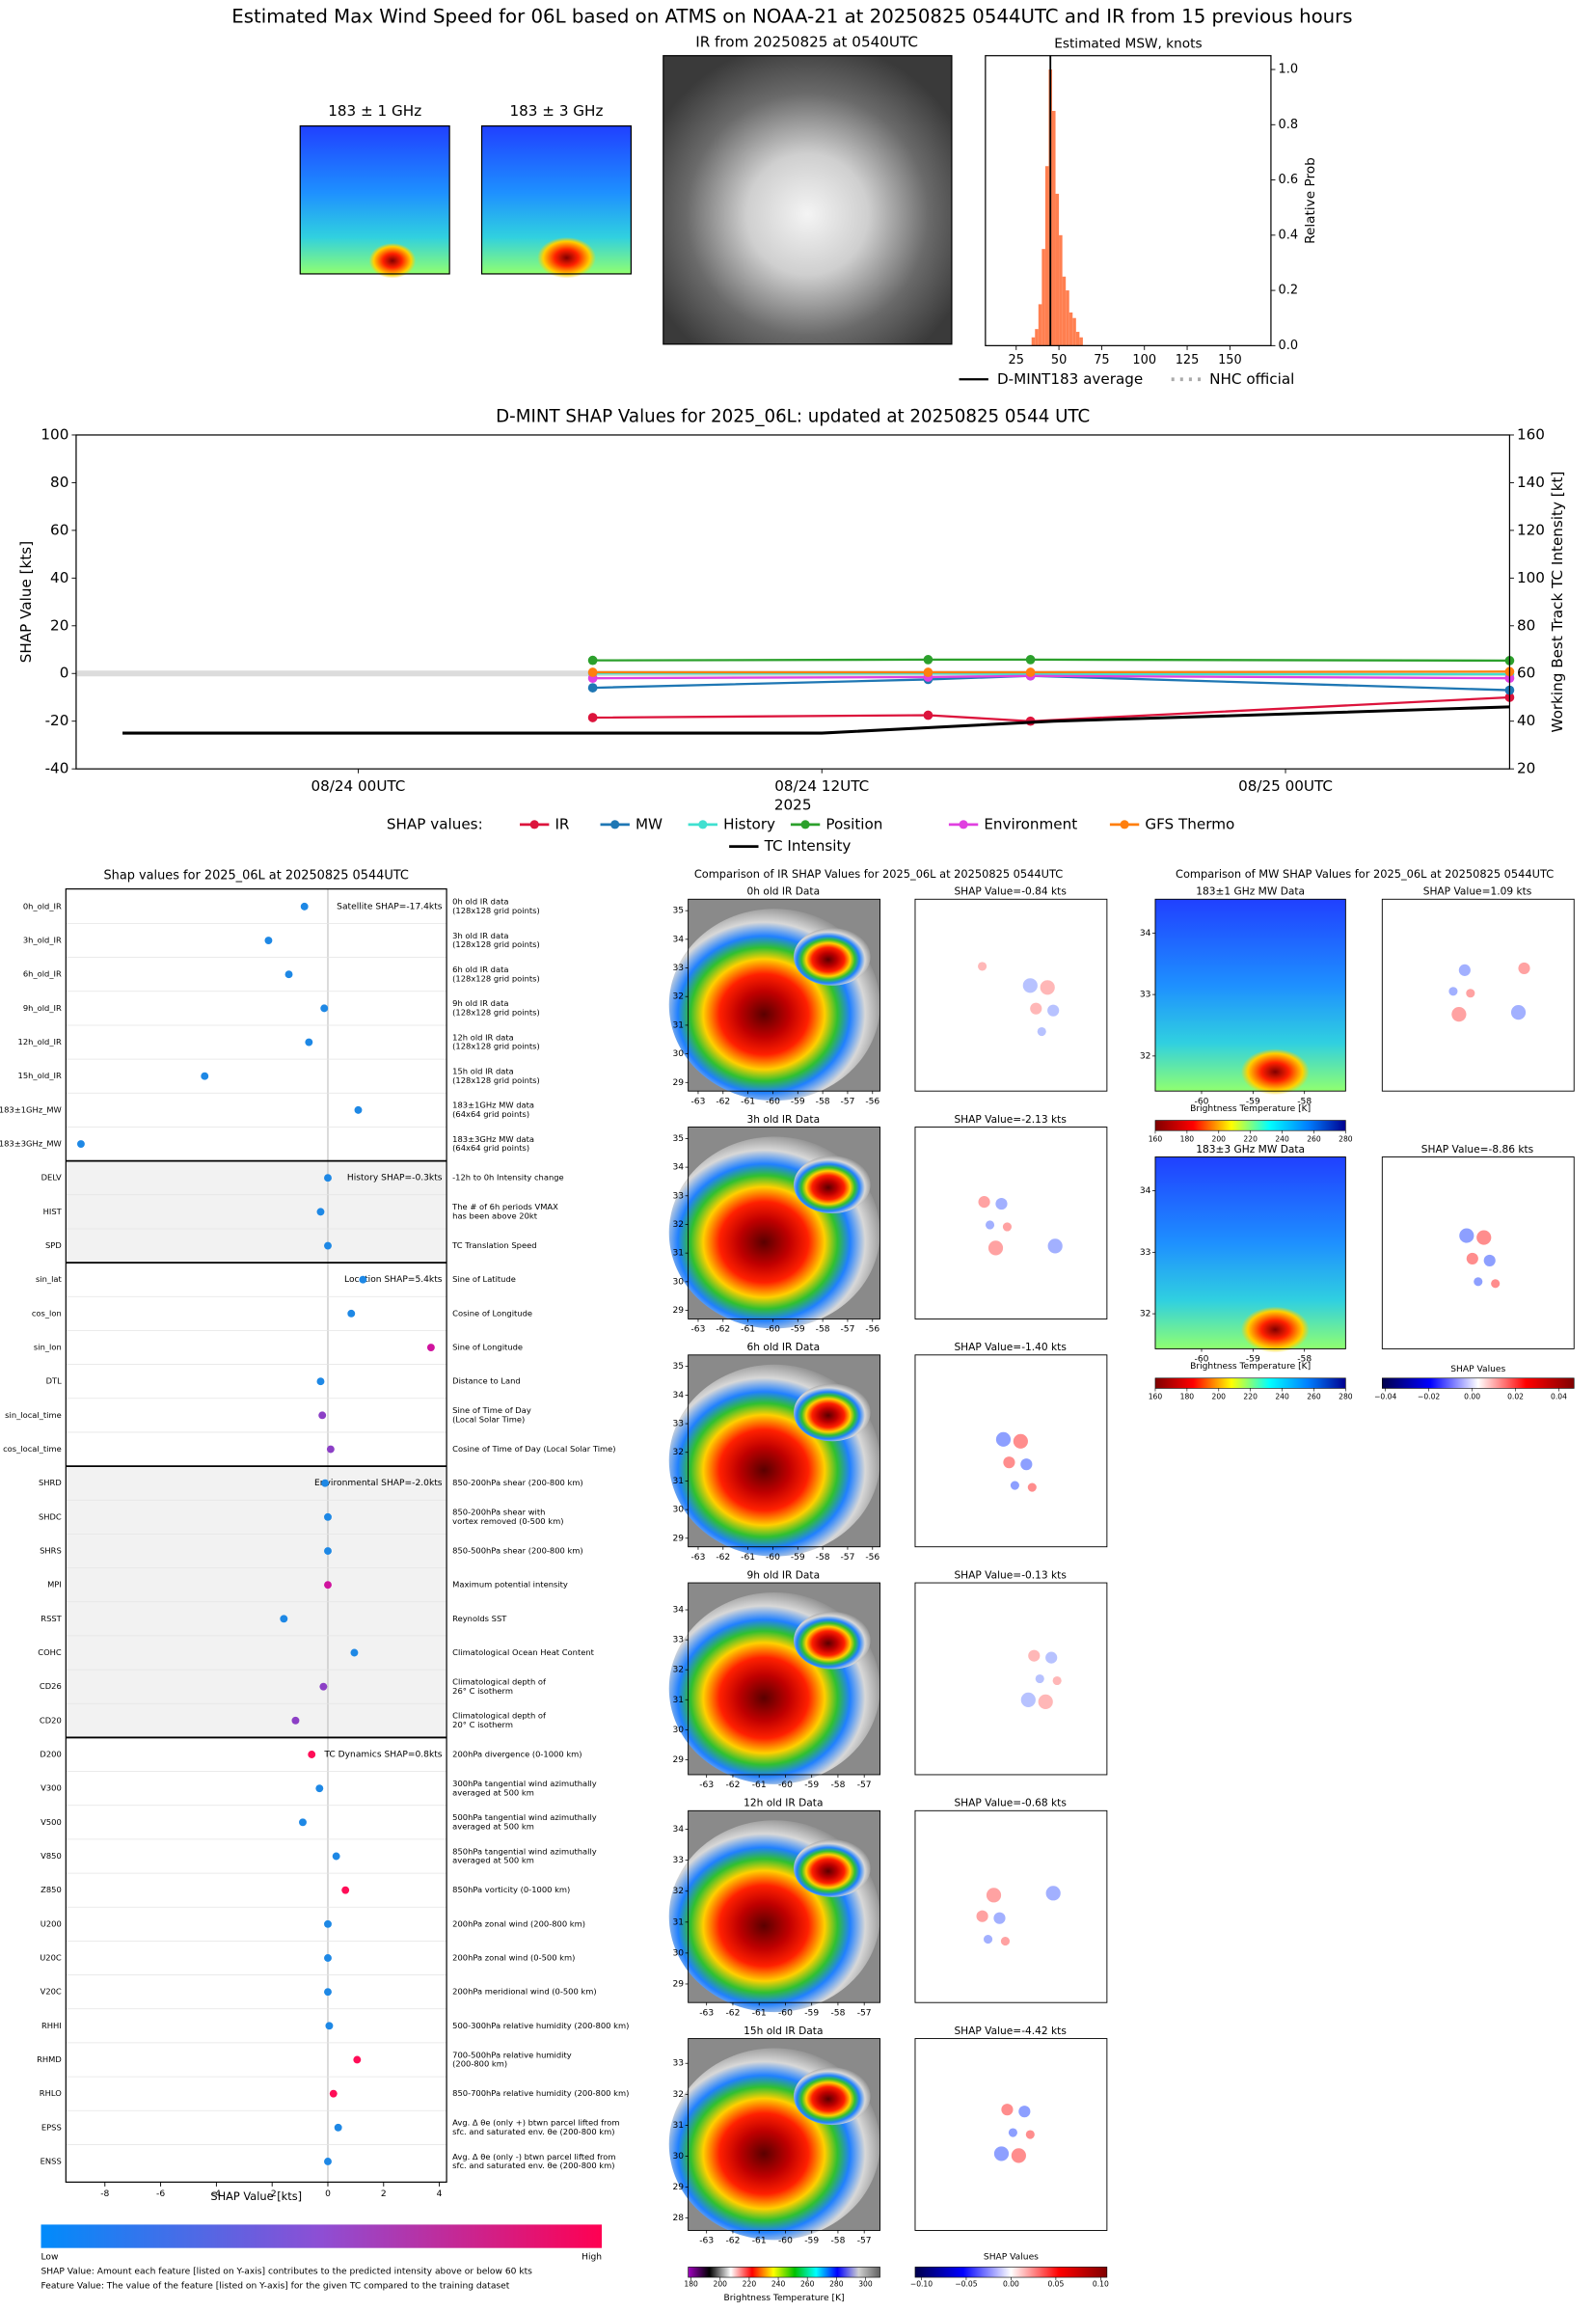  What do you see at coordinates (493, 1792) in the screenshot?
I see `feature-description: averaged at 500 km` at bounding box center [493, 1792].